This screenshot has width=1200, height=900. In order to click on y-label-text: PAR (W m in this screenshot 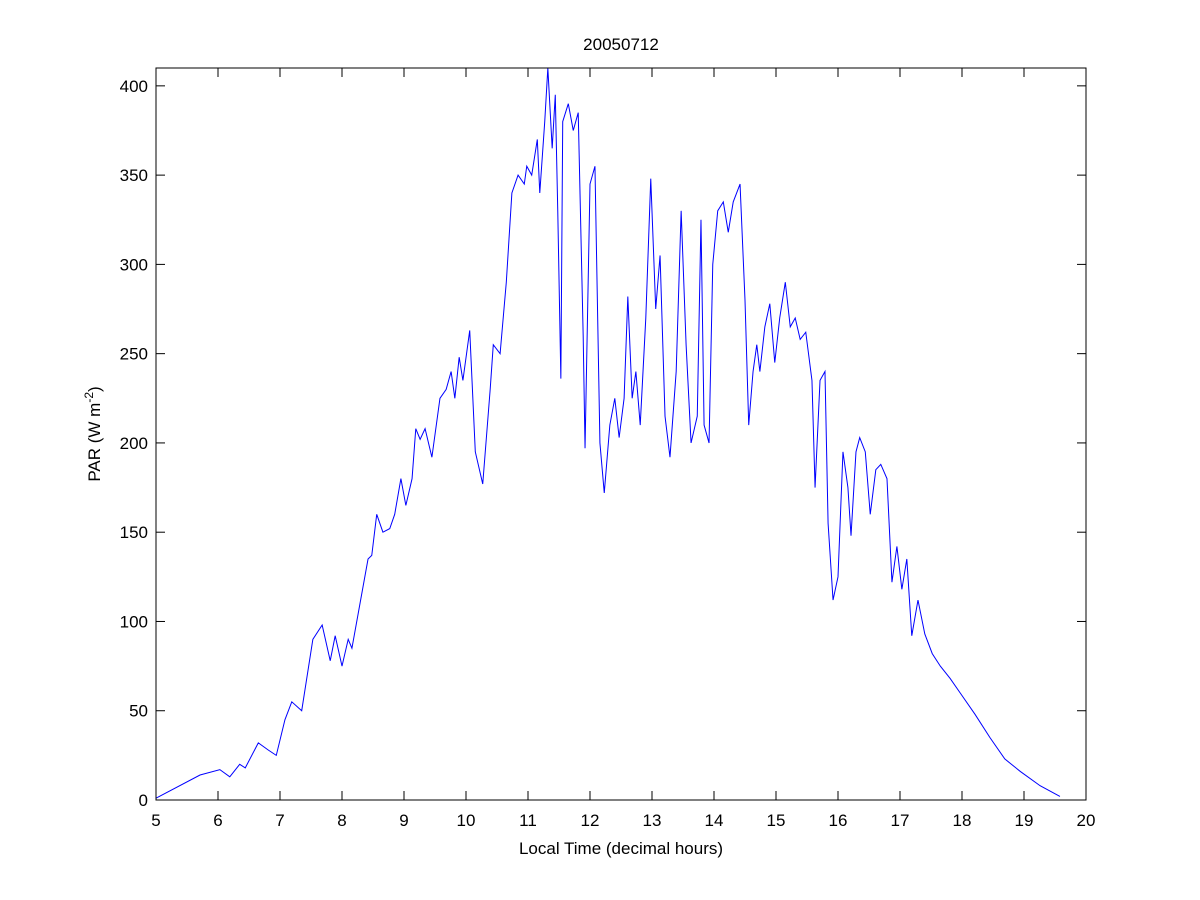, I will do `click(94, 442)`.